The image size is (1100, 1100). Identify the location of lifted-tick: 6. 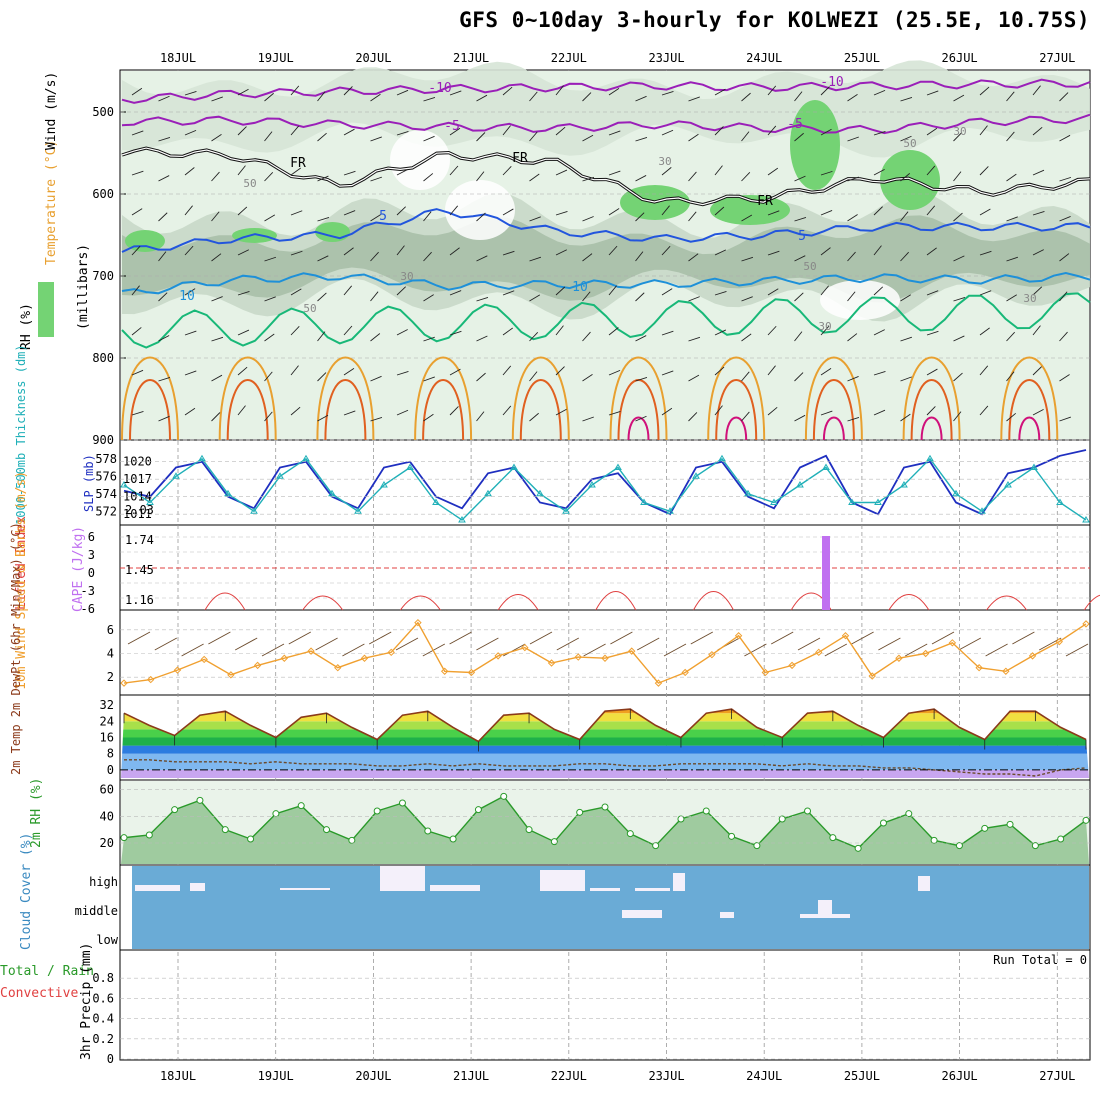
(91, 537).